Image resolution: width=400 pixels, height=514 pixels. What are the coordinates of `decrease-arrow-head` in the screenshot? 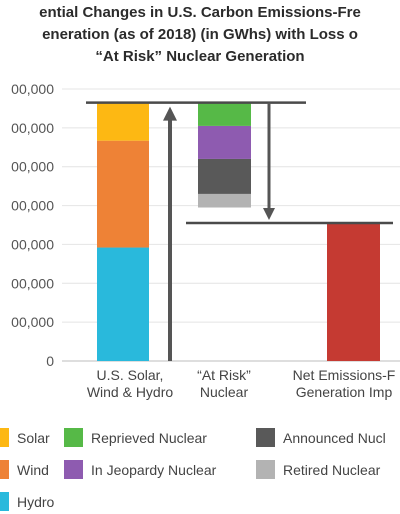 It's located at (269, 214).